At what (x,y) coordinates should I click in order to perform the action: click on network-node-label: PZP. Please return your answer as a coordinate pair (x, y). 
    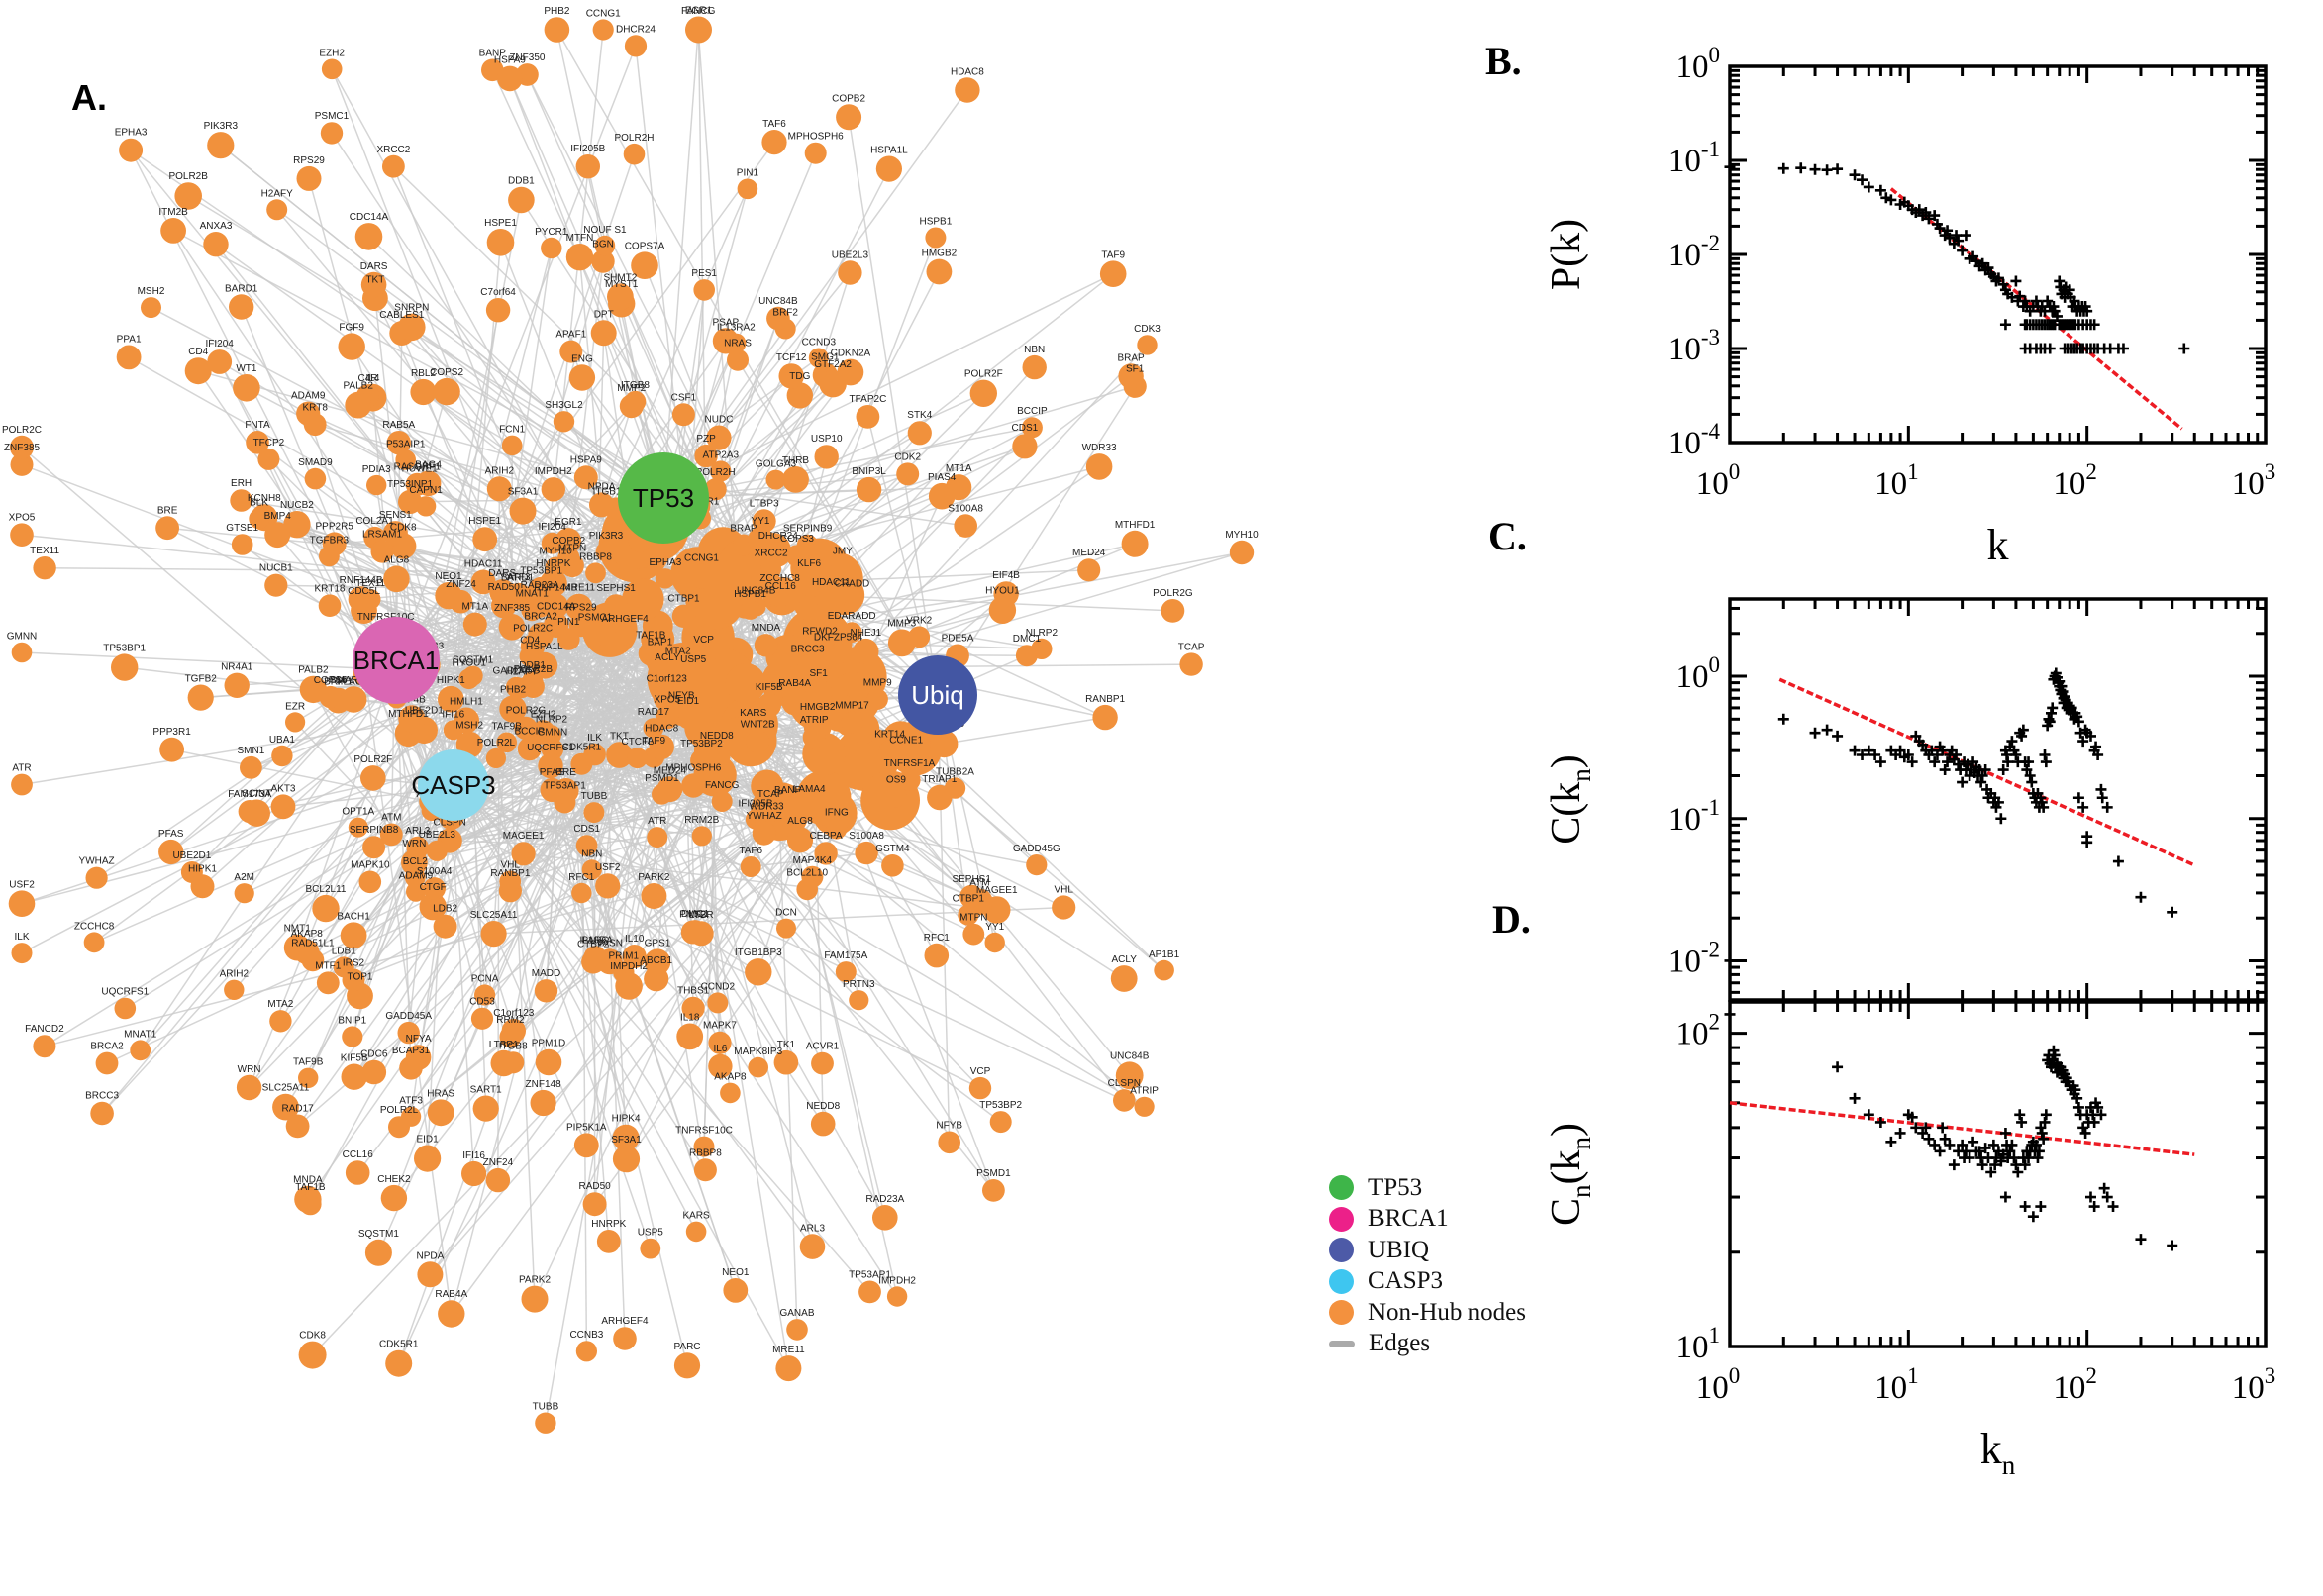
    Looking at the image, I should click on (706, 439).